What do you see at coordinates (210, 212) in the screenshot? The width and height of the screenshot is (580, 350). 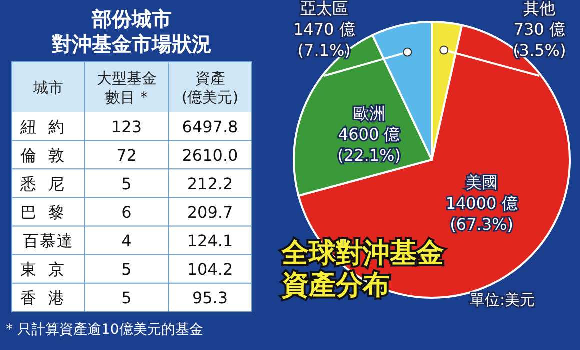 I see `data-label: 209.7` at bounding box center [210, 212].